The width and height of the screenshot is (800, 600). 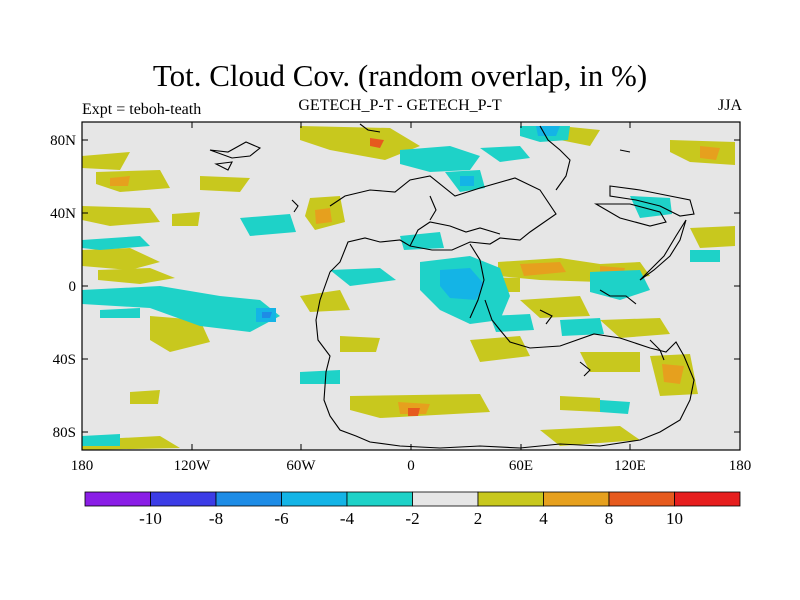 What do you see at coordinates (543, 518) in the screenshot?
I see `colorbar-label: 4` at bounding box center [543, 518].